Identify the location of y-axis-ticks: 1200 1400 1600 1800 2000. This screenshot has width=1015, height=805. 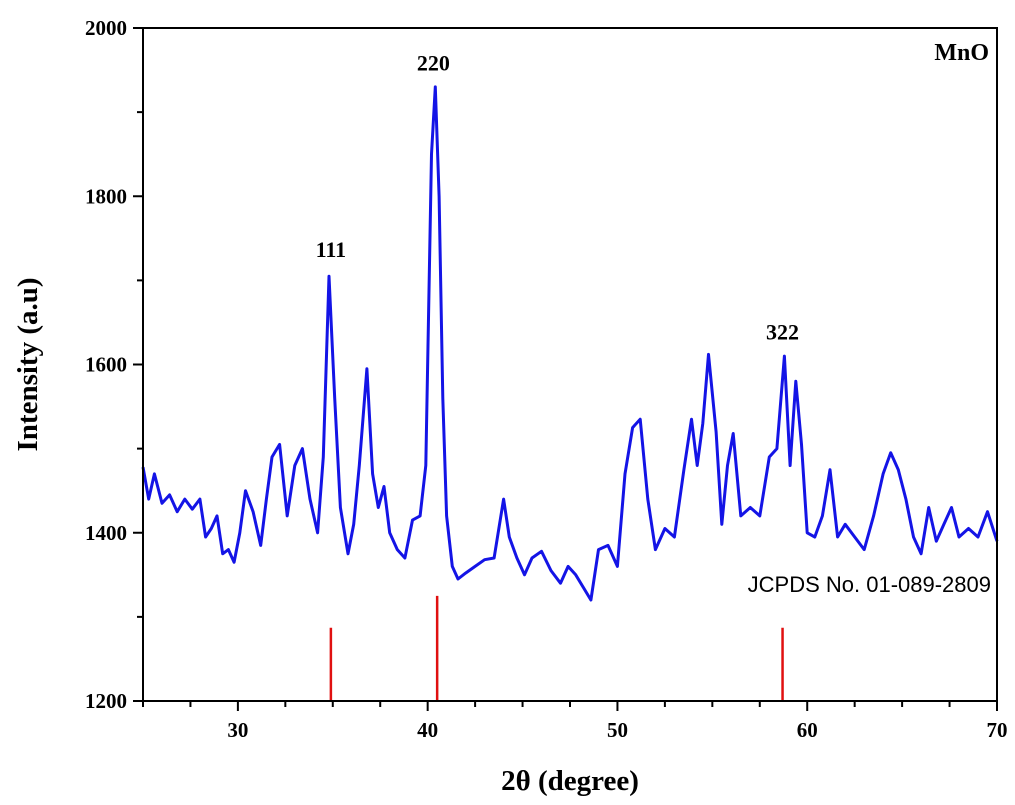
(114, 364).